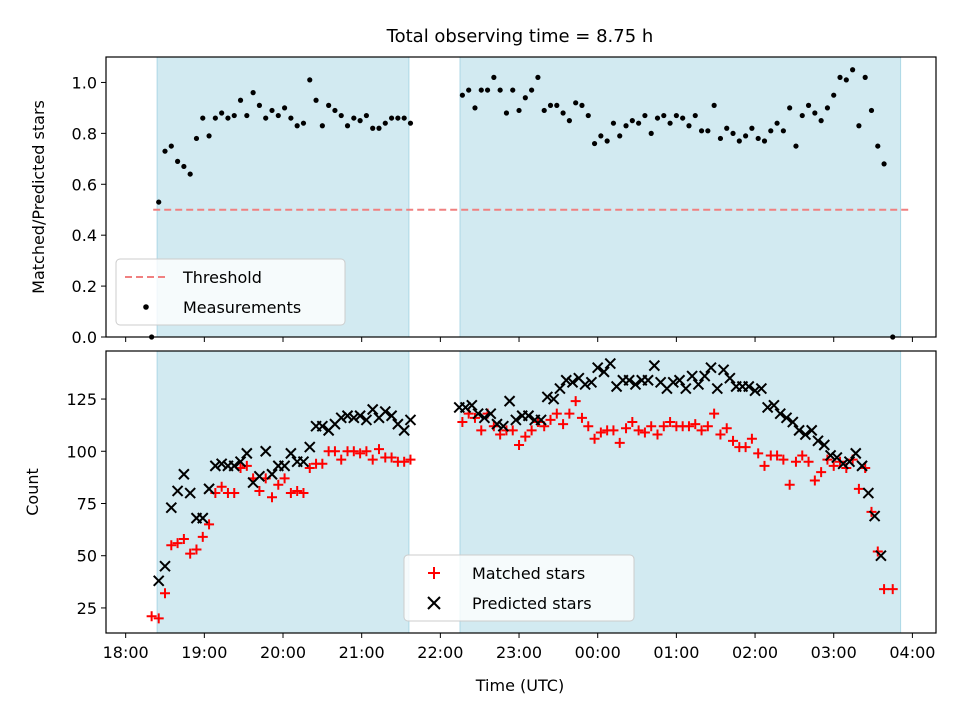 The image size is (960, 724). Describe the element at coordinates (84, 337) in the screenshot. I see `top-y-tick-label: 0.0` at that location.